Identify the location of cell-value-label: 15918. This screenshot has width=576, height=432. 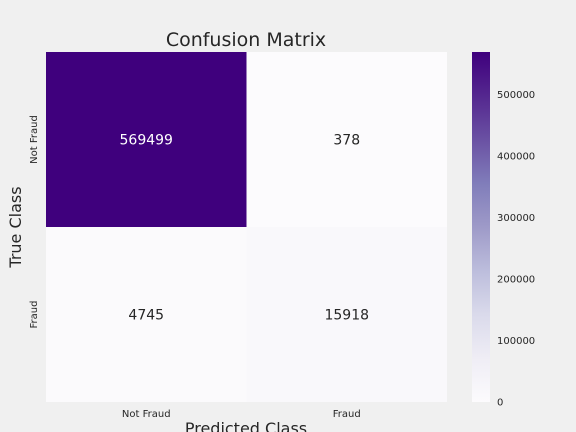
(346, 316).